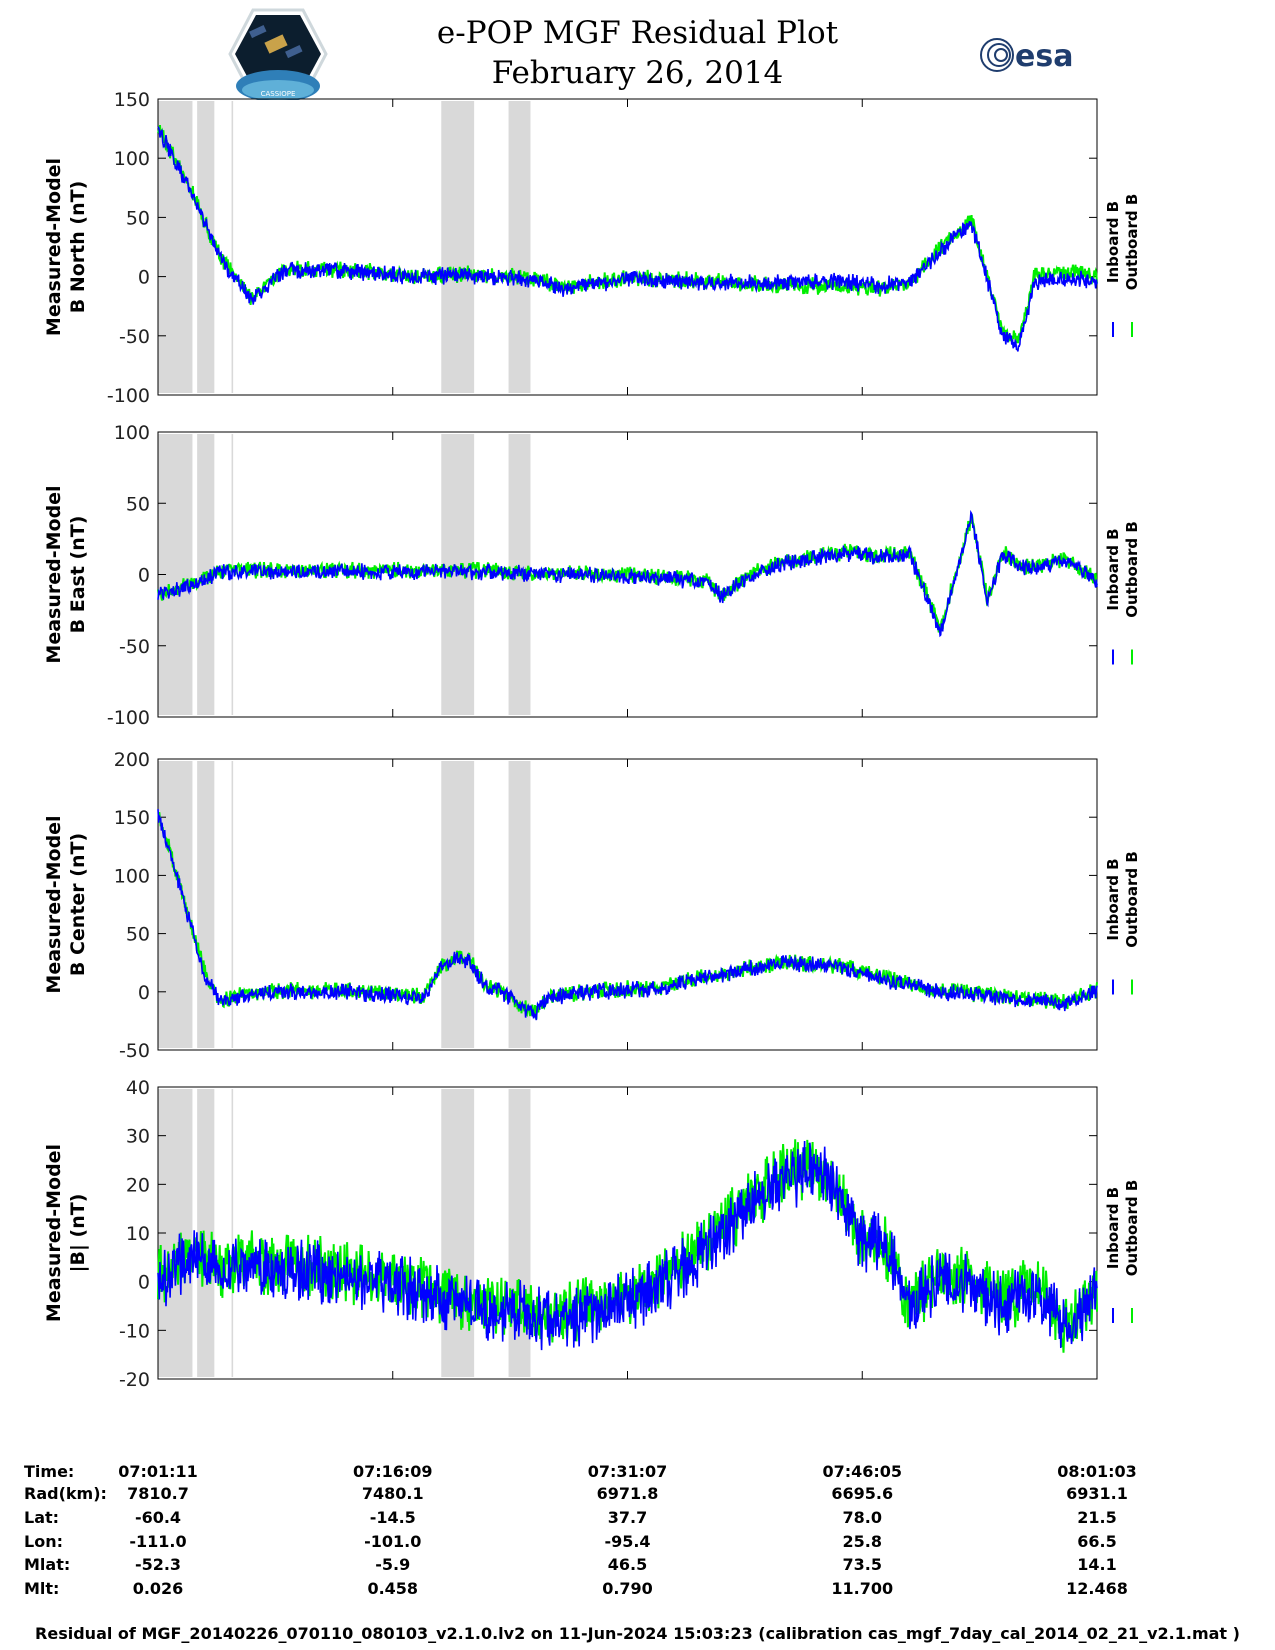 The width and height of the screenshot is (1275, 1650). Describe the element at coordinates (862, 1564) in the screenshot. I see `info-cell: 73.5` at that location.